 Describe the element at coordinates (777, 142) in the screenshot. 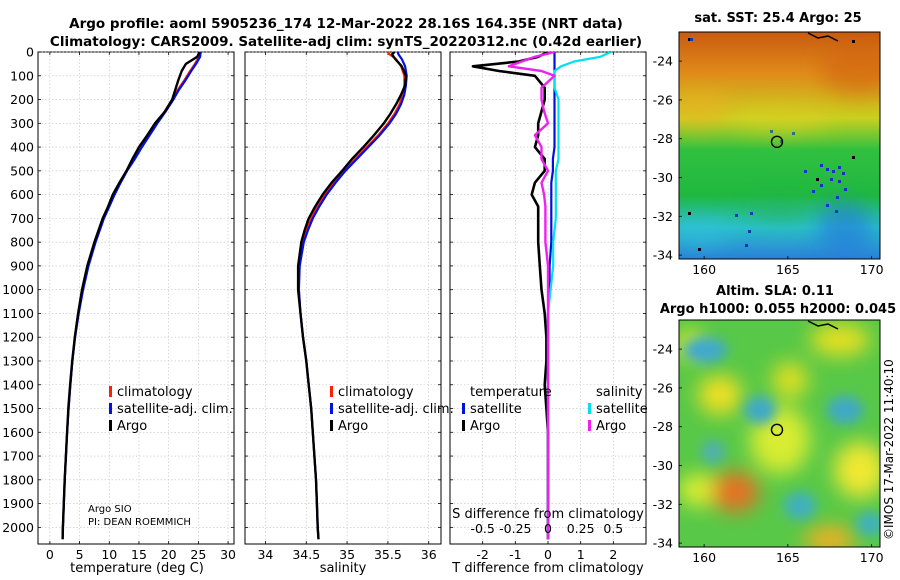

I see `argo-location-marker` at that location.